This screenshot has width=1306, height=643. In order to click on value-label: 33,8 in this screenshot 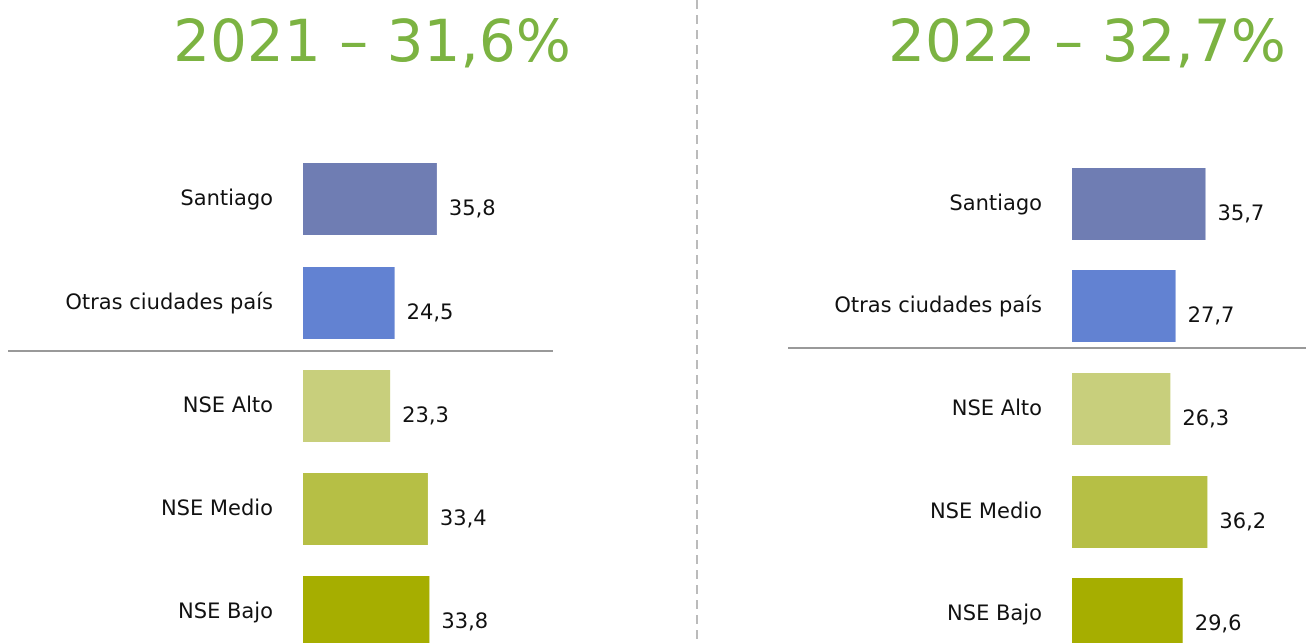, I will do `click(464, 621)`.